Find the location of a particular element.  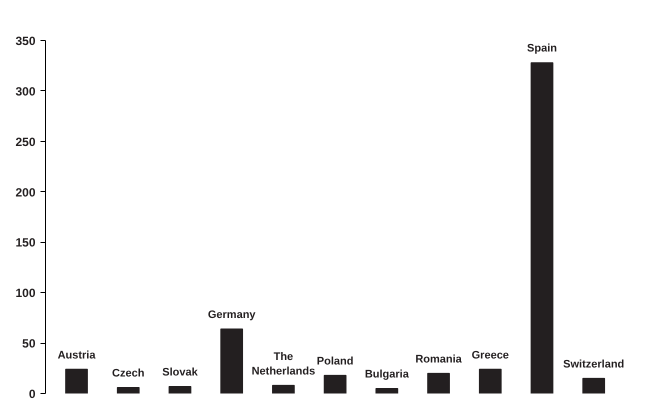

x-tick-label: Romania is located at coordinates (439, 359).